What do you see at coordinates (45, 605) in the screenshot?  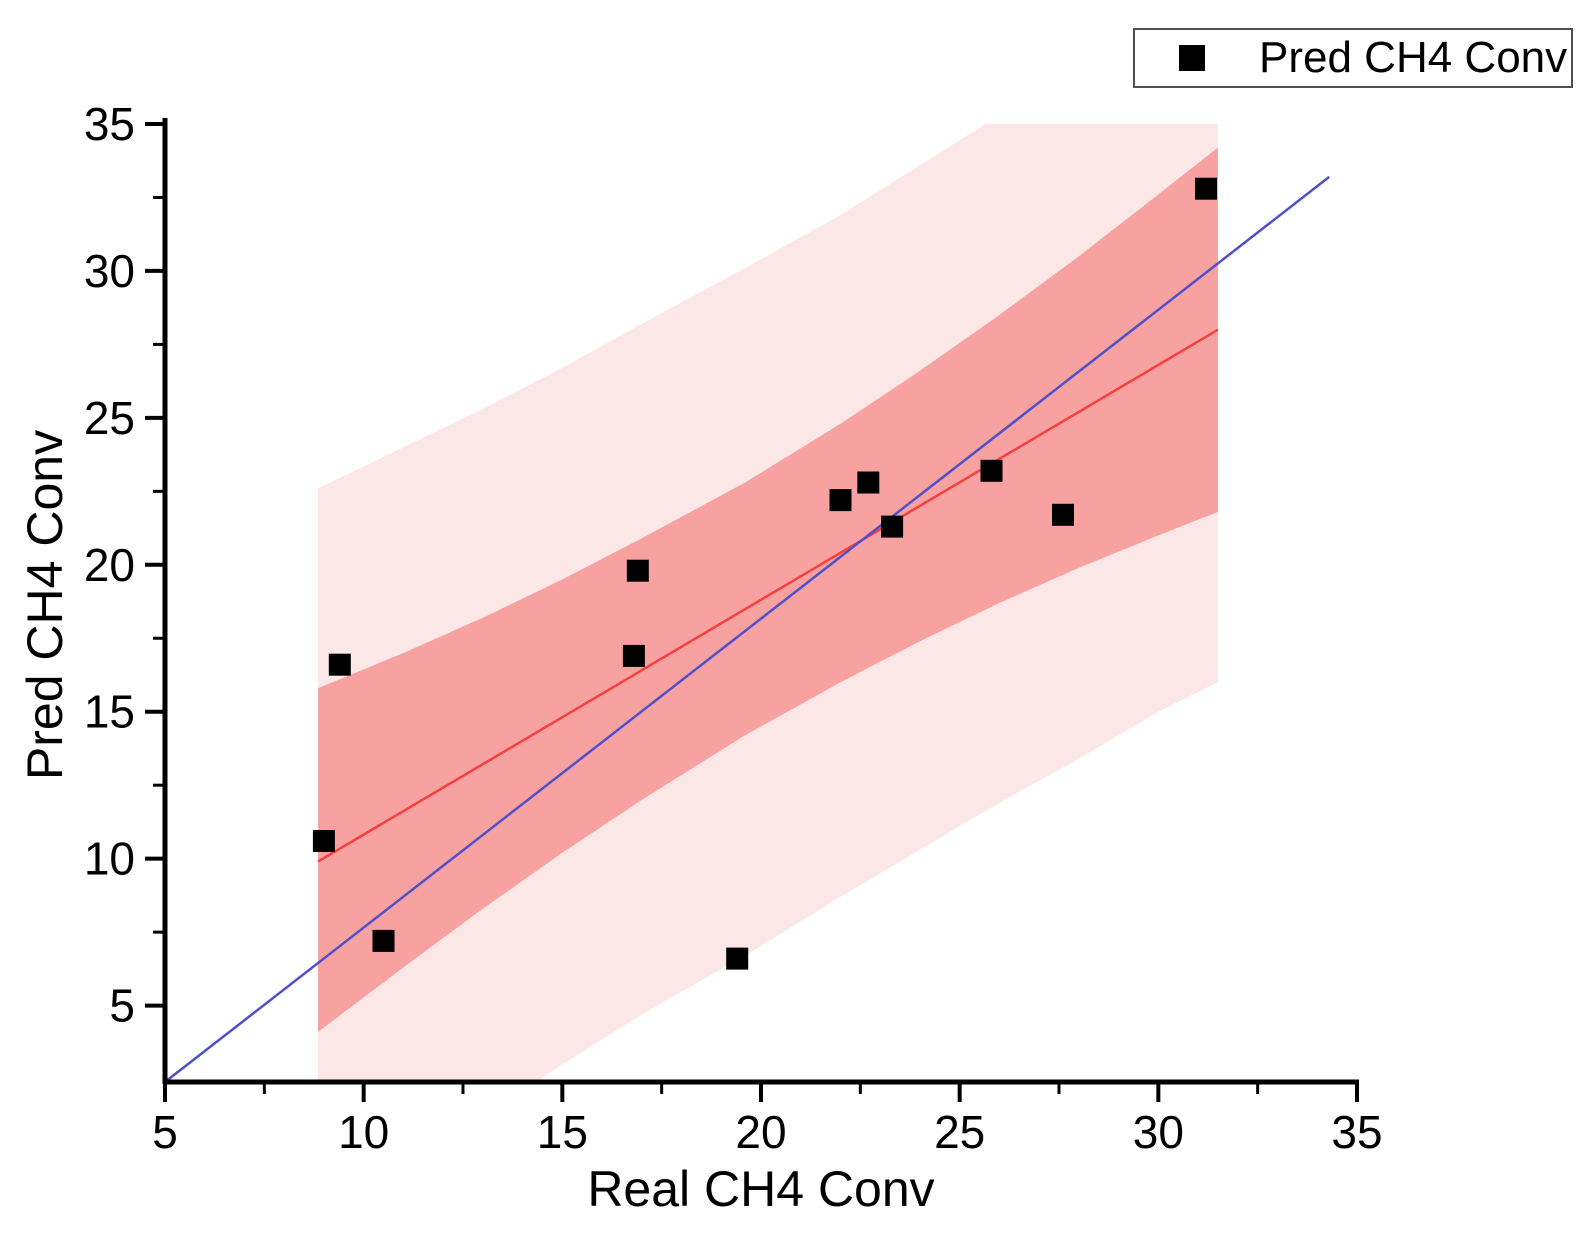 I see `y-axis-title: Pred CH4 Conv` at bounding box center [45, 605].